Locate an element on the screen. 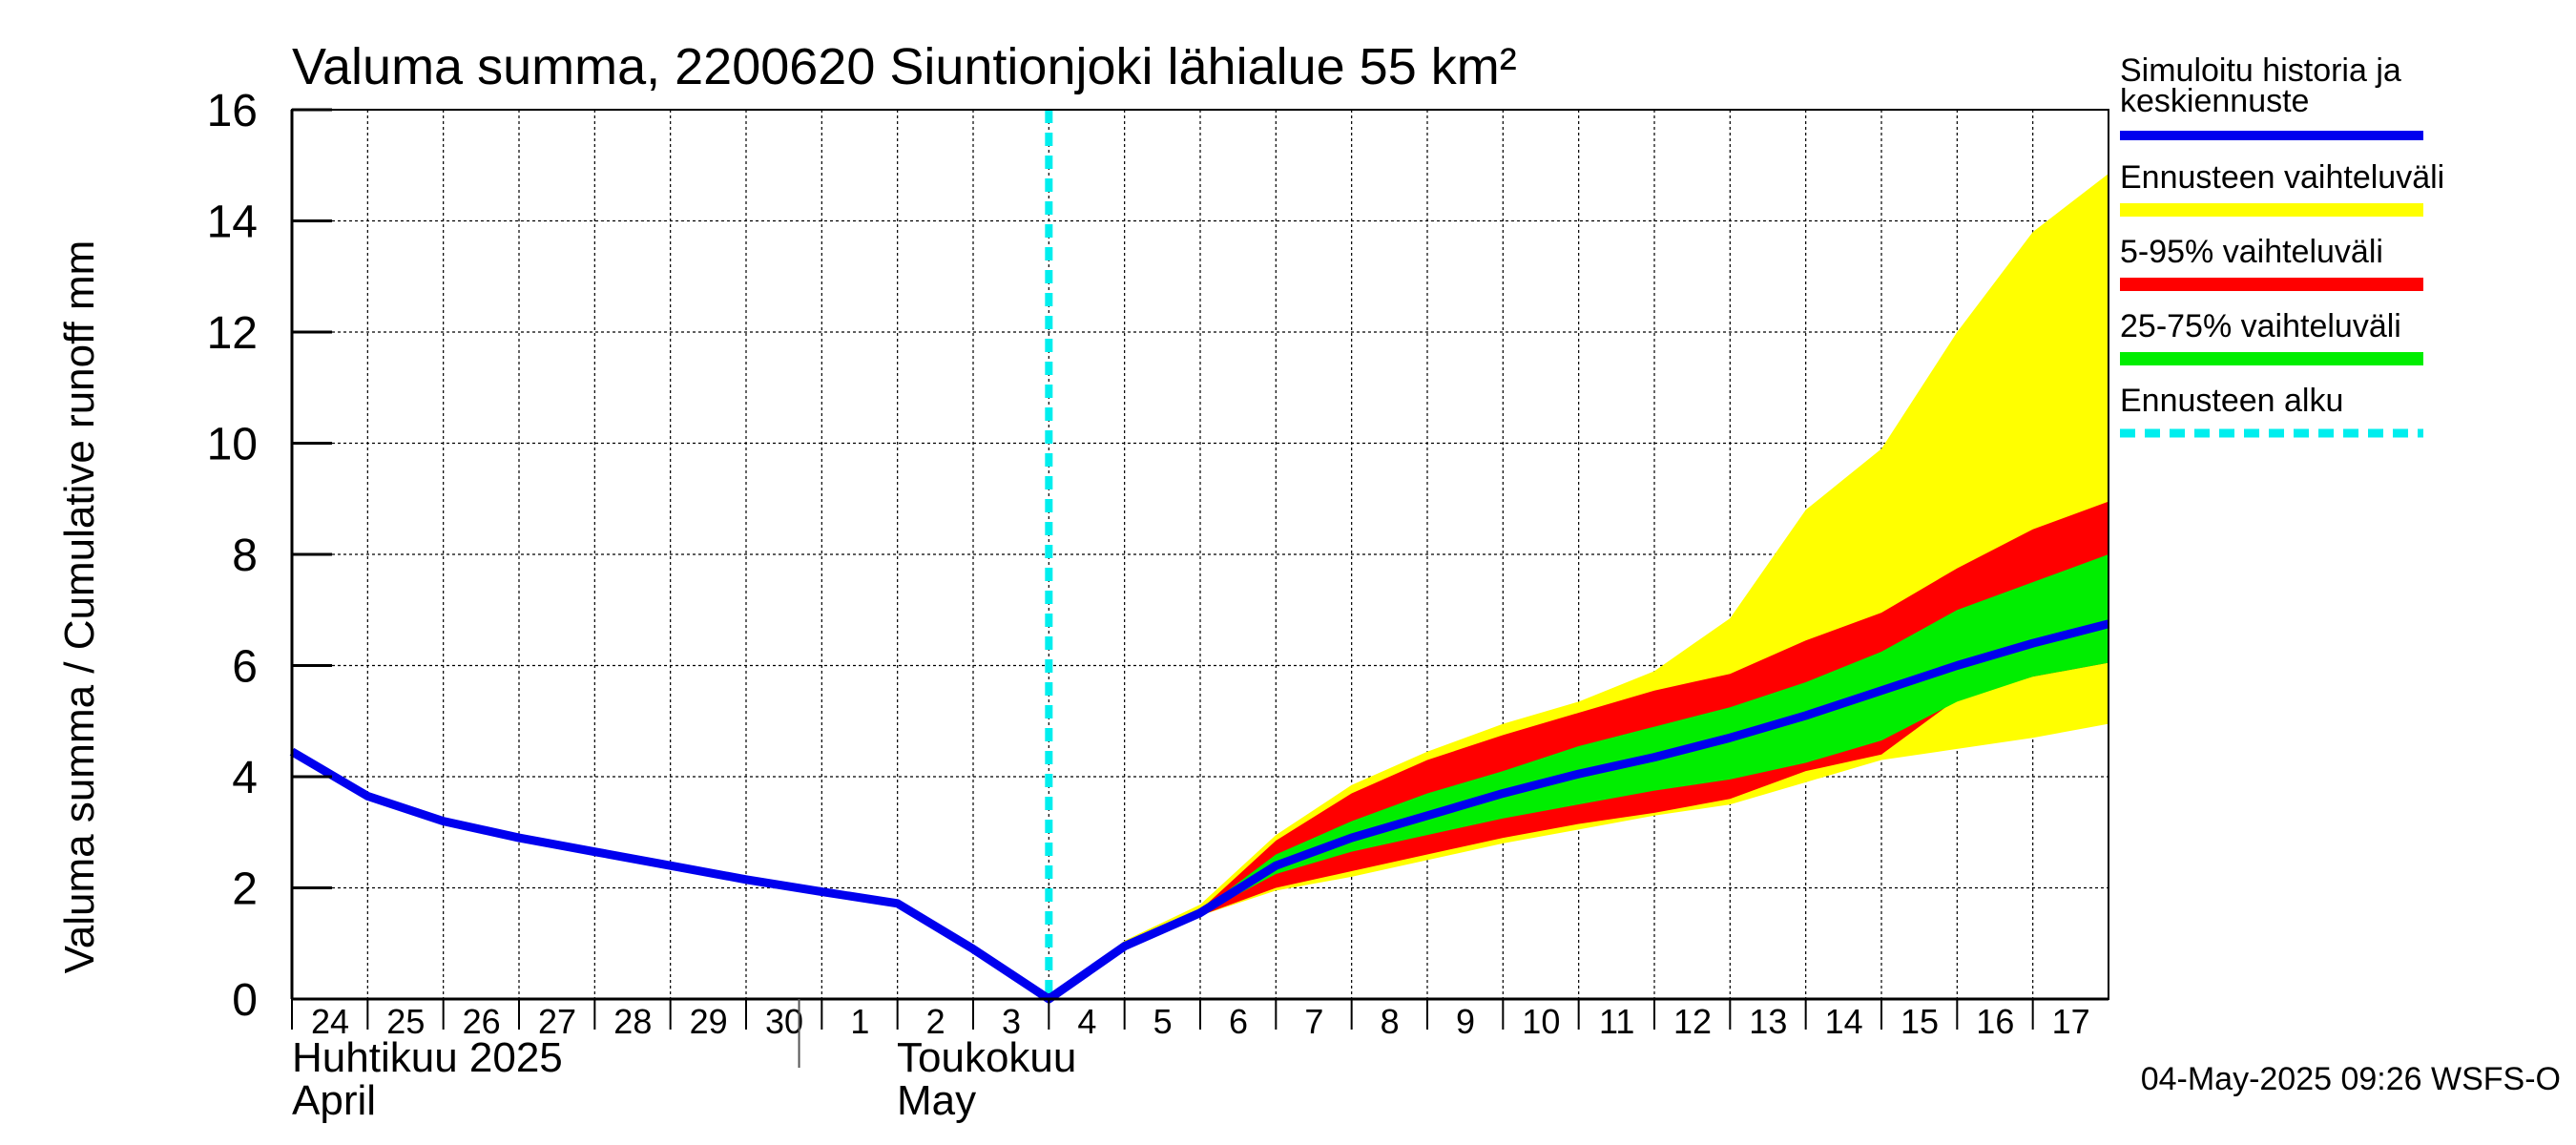 The width and height of the screenshot is (2576, 1145). x-tick-label: 27 is located at coordinates (557, 1022).